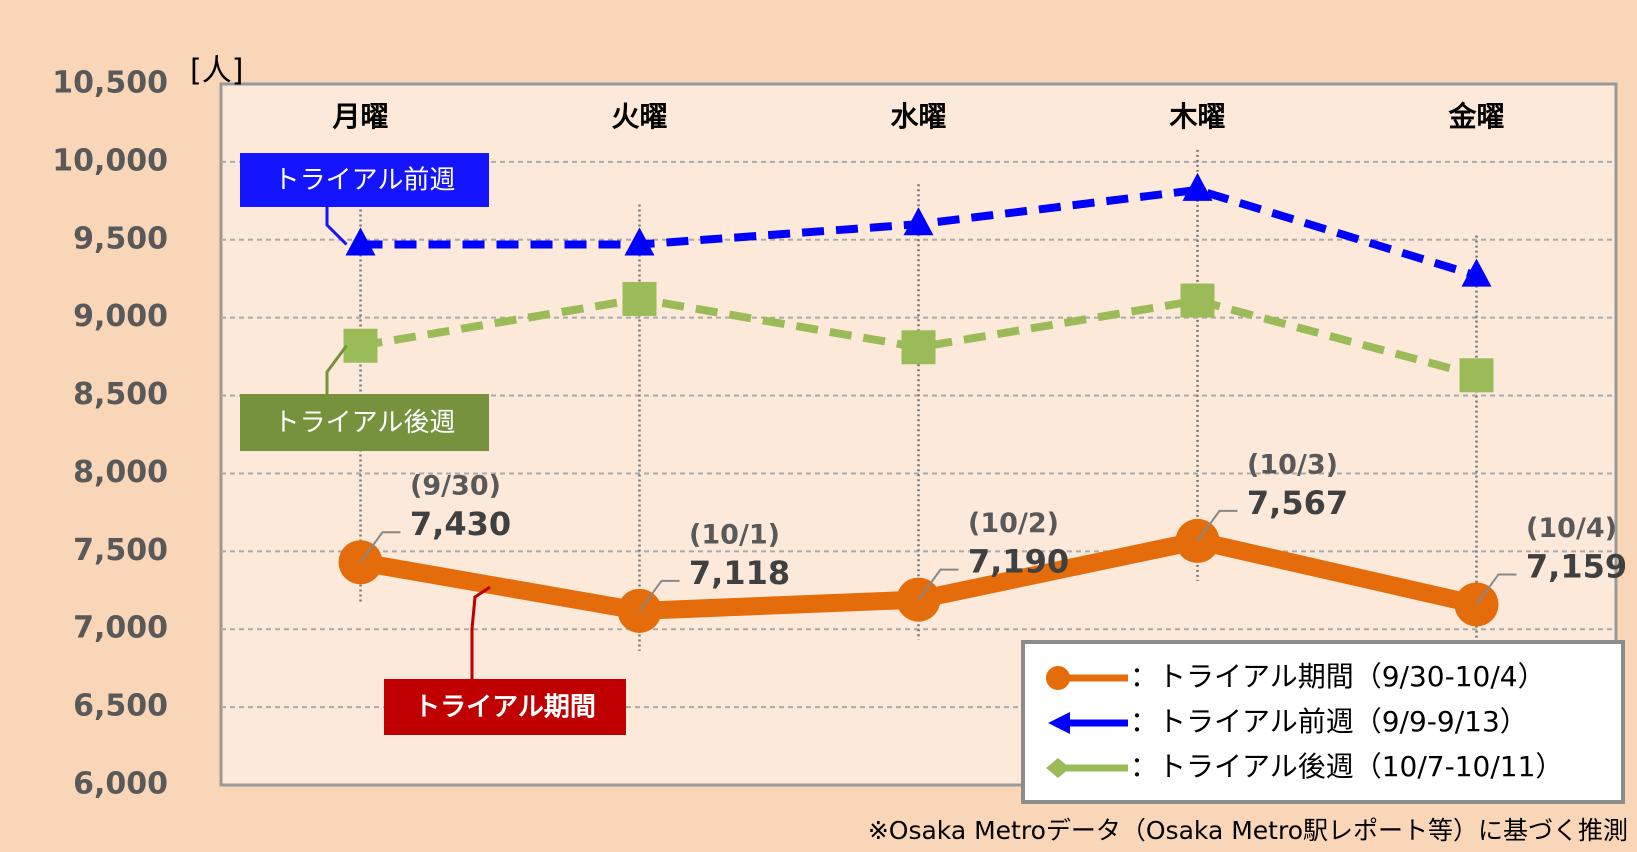 Image resolution: width=1637 pixels, height=852 pixels. I want to click on callout-label: トライアル後週, so click(365, 423).